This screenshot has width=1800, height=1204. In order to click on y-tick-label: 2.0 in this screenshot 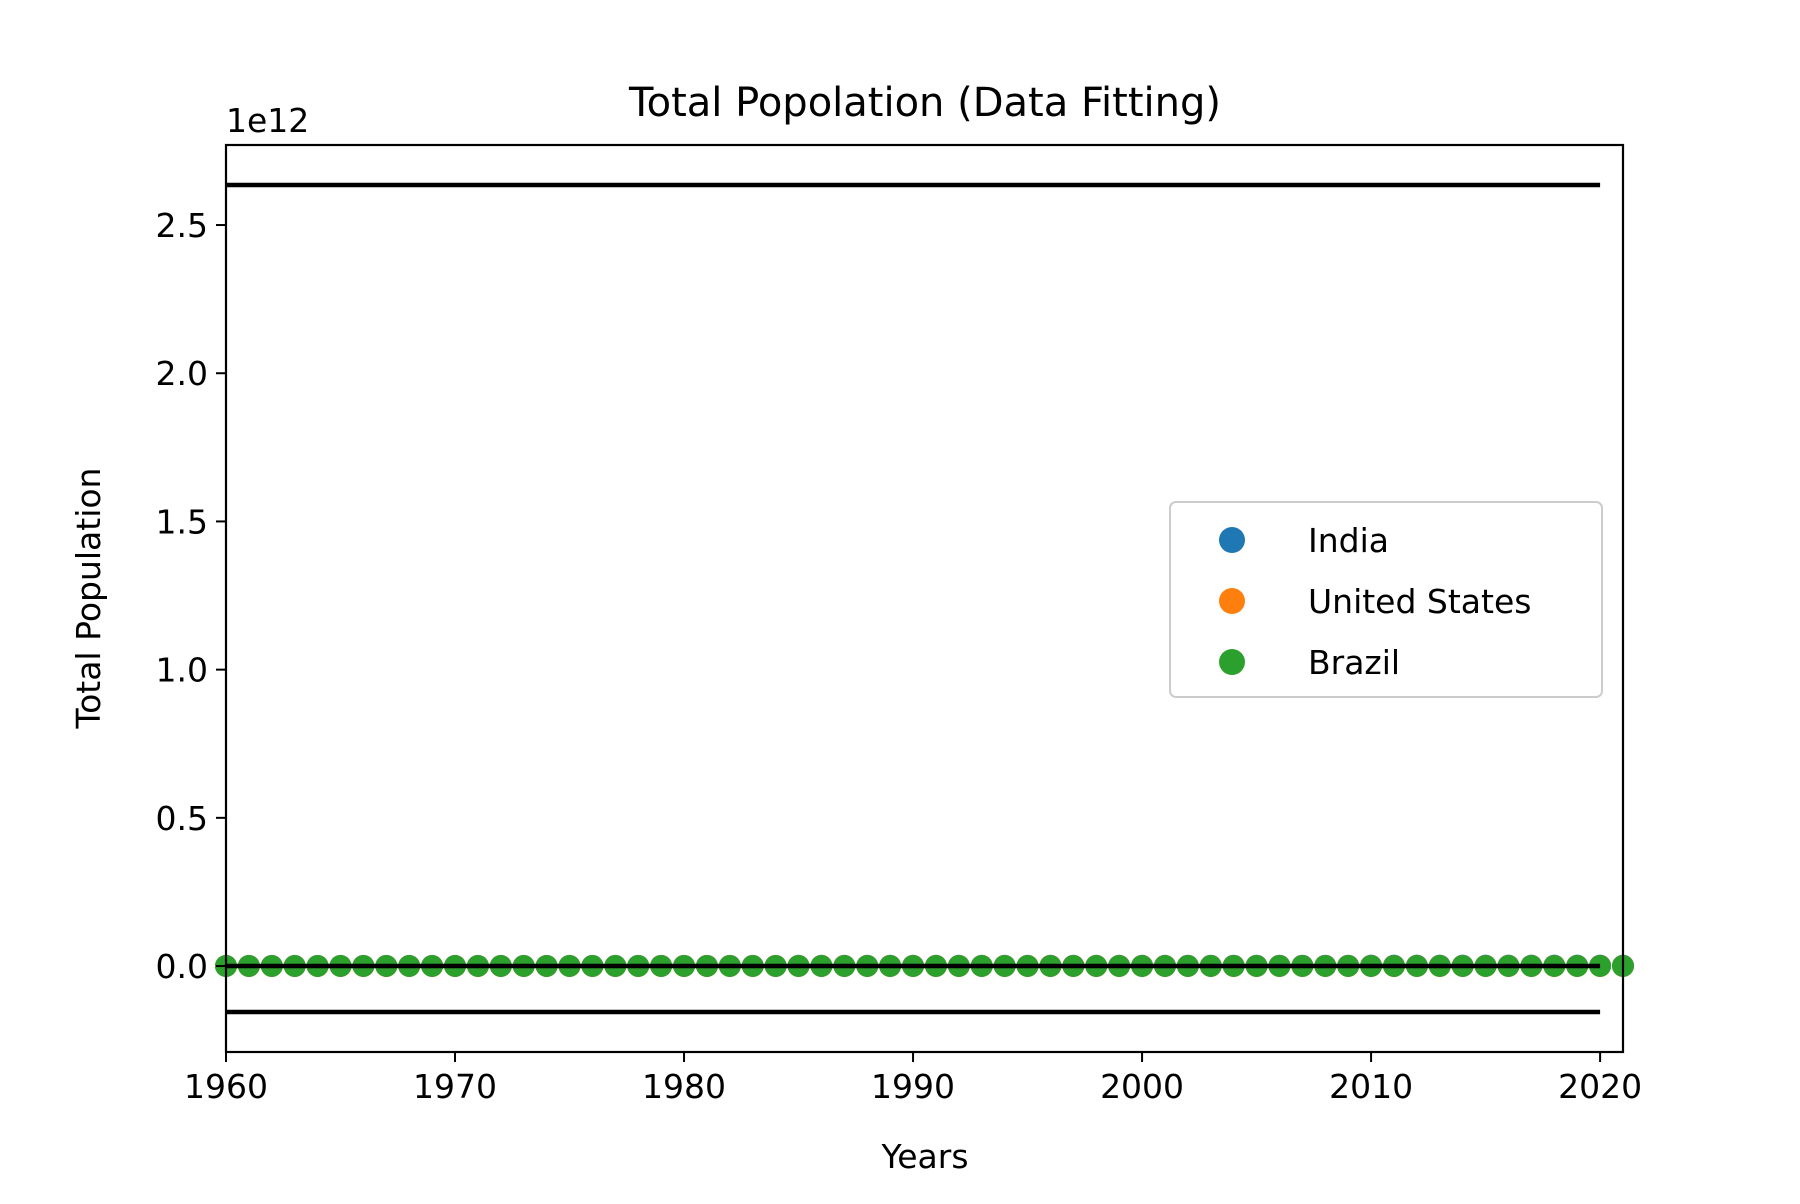, I will do `click(182, 373)`.